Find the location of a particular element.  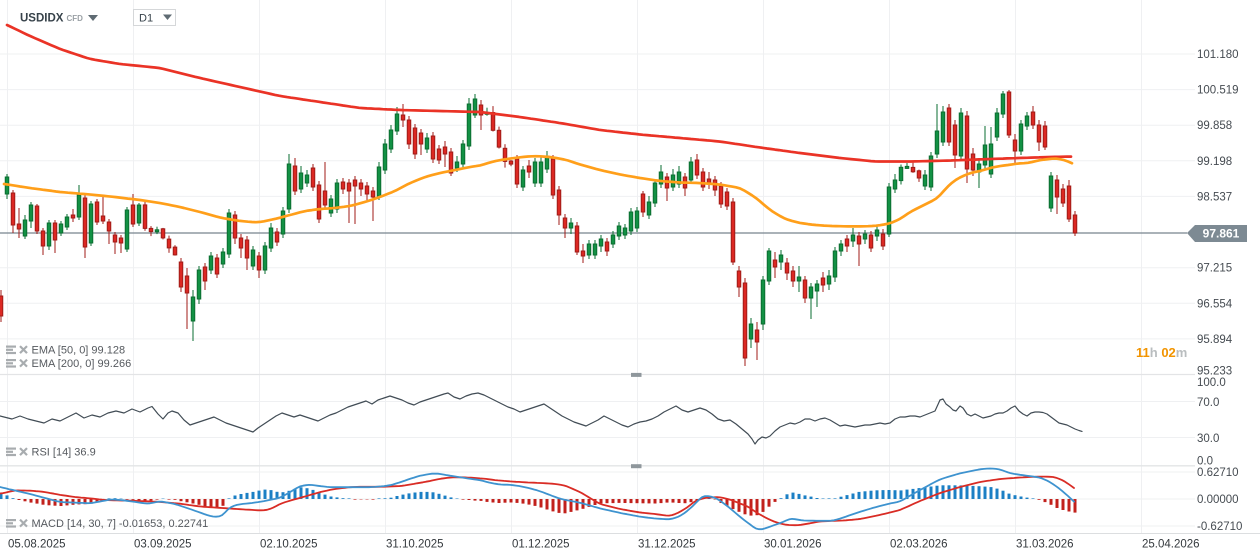

svg-text: 96.554 is located at coordinates (1215, 304).